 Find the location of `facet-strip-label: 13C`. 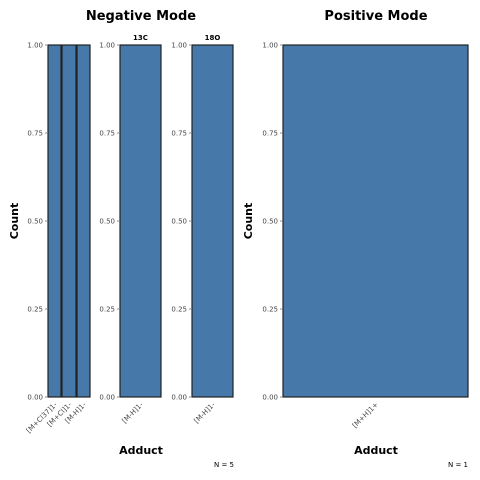

facet-strip-label: 13C is located at coordinates (140, 38).